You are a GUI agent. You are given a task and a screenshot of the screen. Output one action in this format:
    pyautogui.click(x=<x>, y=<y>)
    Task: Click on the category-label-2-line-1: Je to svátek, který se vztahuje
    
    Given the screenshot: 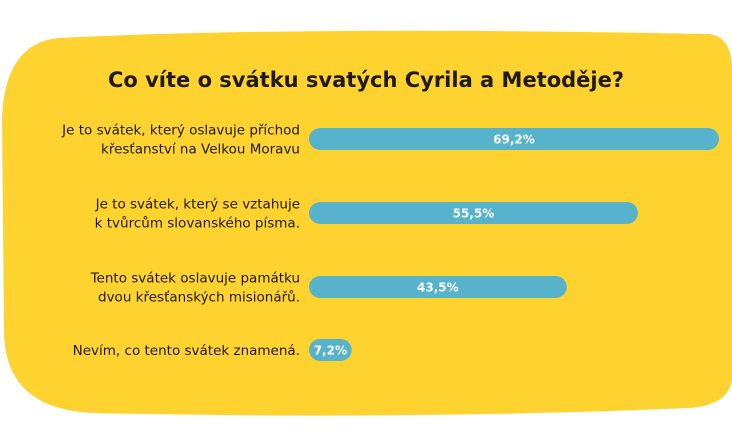 What is the action you would take?
    pyautogui.click(x=197, y=205)
    